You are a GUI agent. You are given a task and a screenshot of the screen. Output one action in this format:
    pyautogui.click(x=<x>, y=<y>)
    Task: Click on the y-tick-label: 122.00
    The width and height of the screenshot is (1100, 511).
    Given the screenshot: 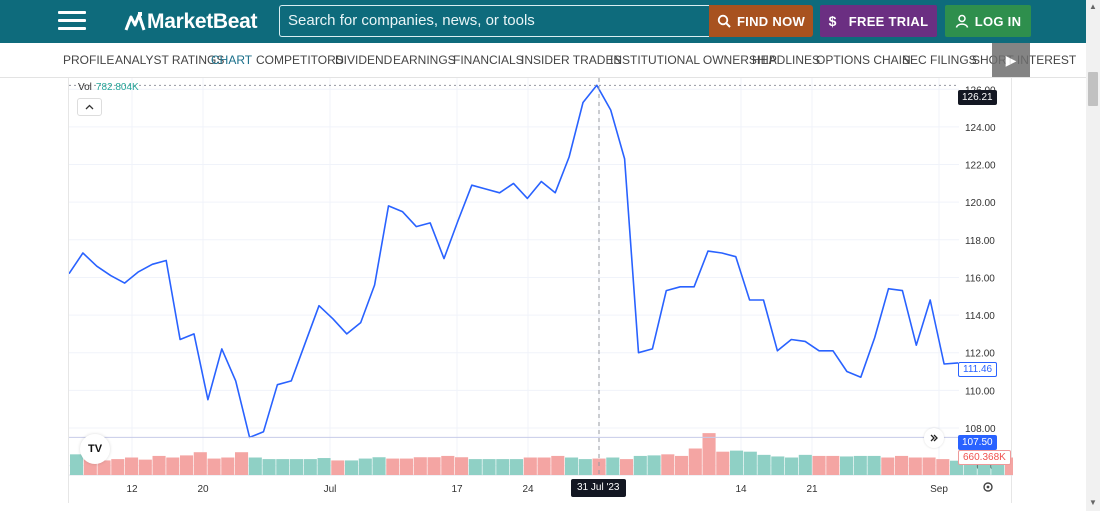 What is the action you would take?
    pyautogui.click(x=980, y=166)
    